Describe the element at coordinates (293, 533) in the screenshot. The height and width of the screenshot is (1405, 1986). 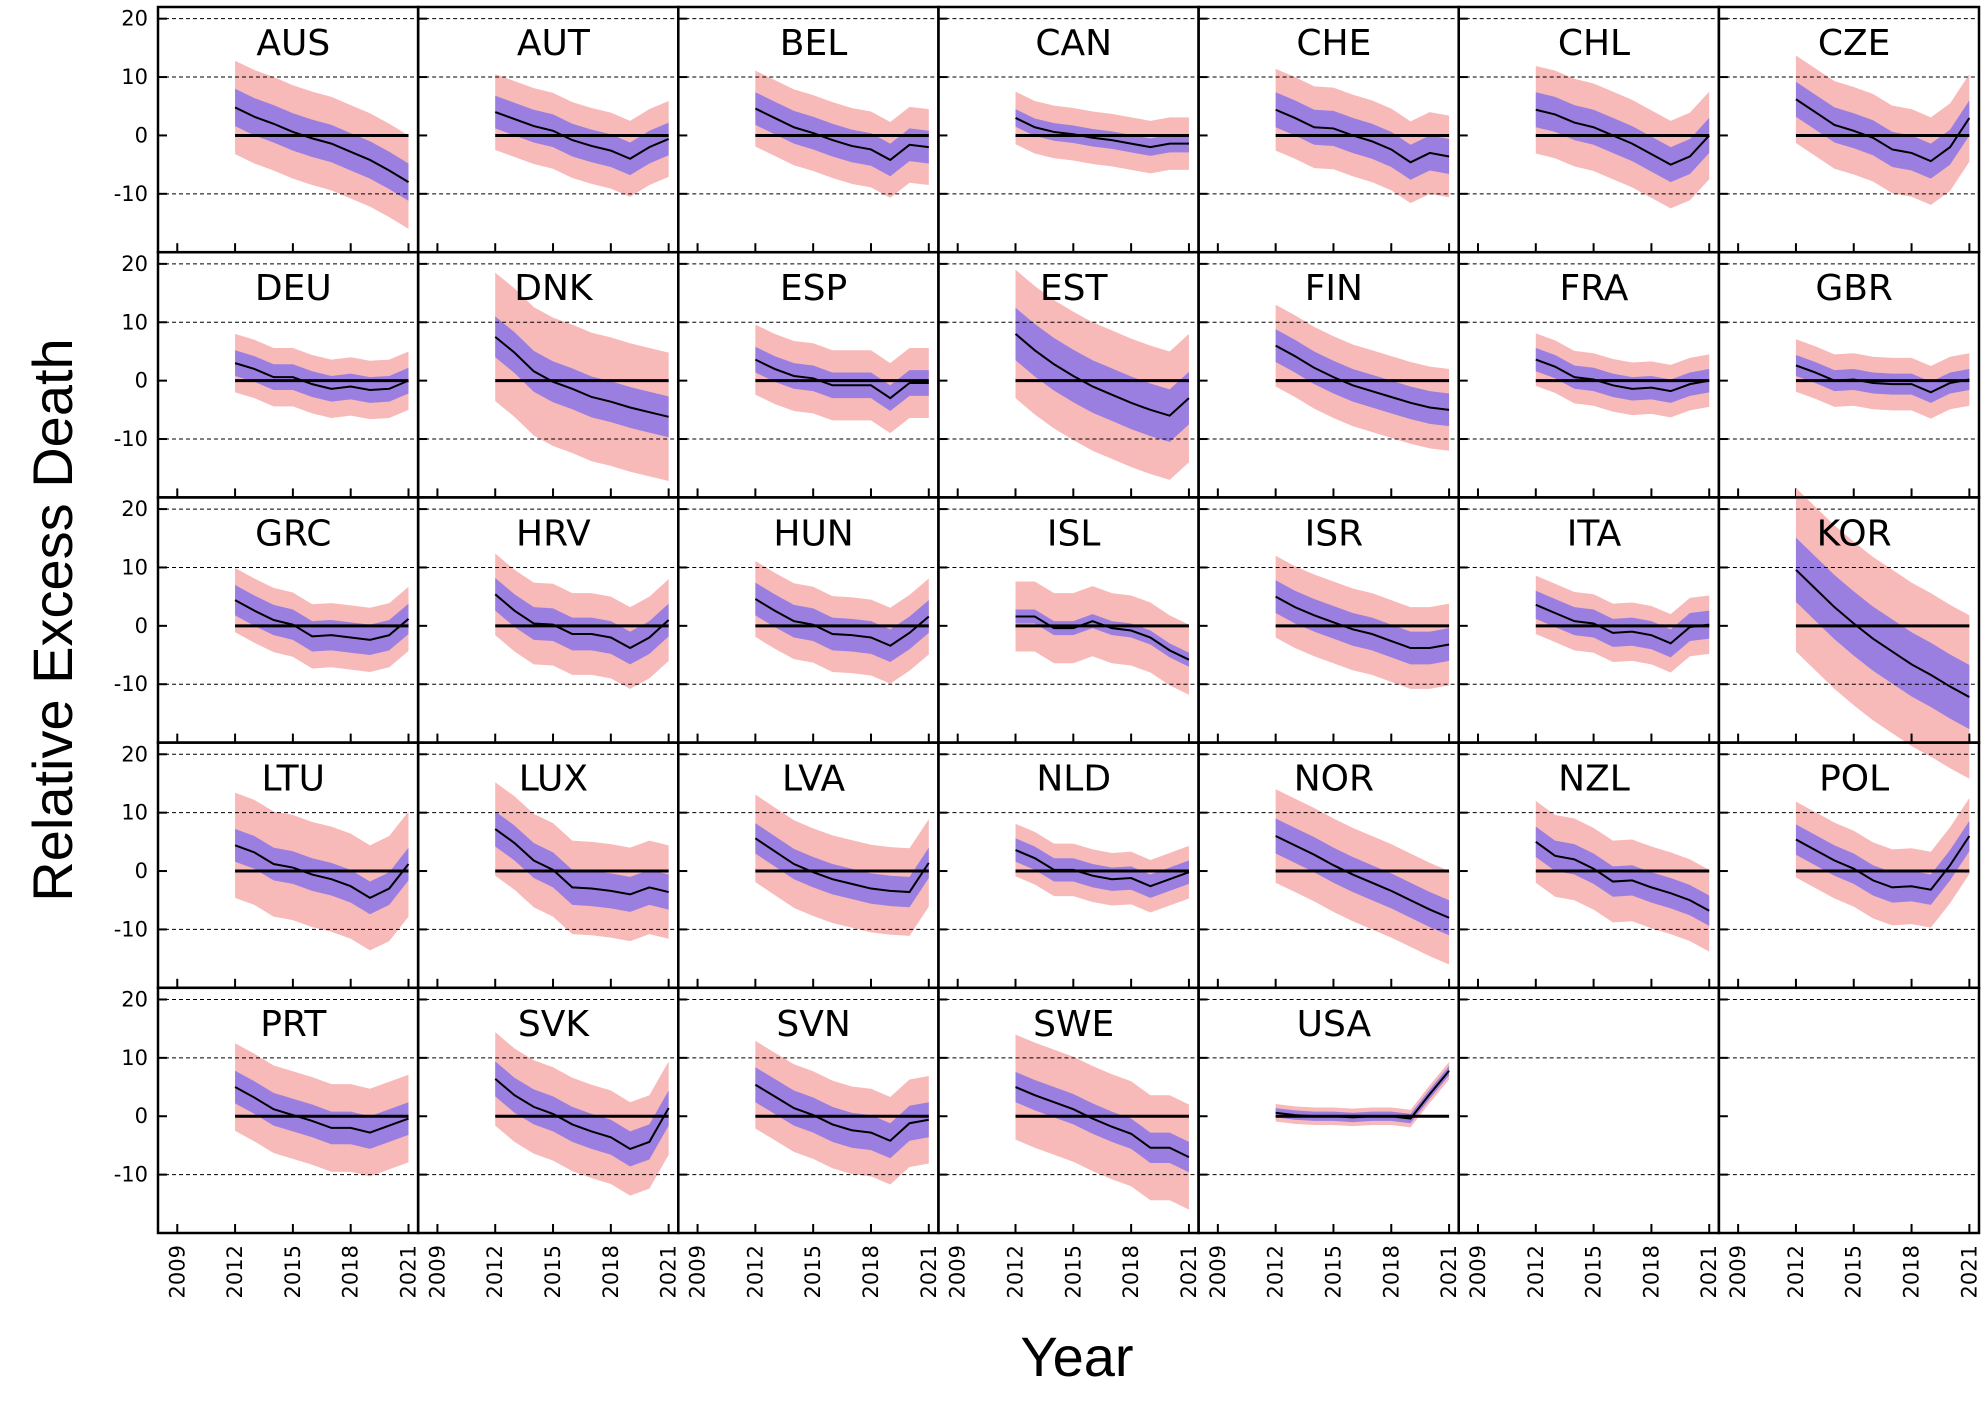
I see `panel-label: GRC` at that location.